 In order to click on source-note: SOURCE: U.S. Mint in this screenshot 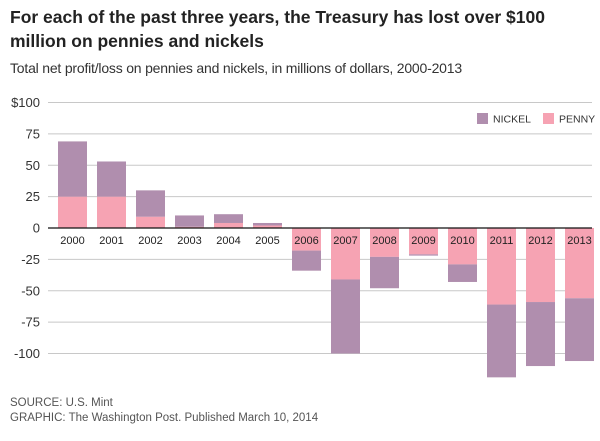, I will do `click(61, 403)`.